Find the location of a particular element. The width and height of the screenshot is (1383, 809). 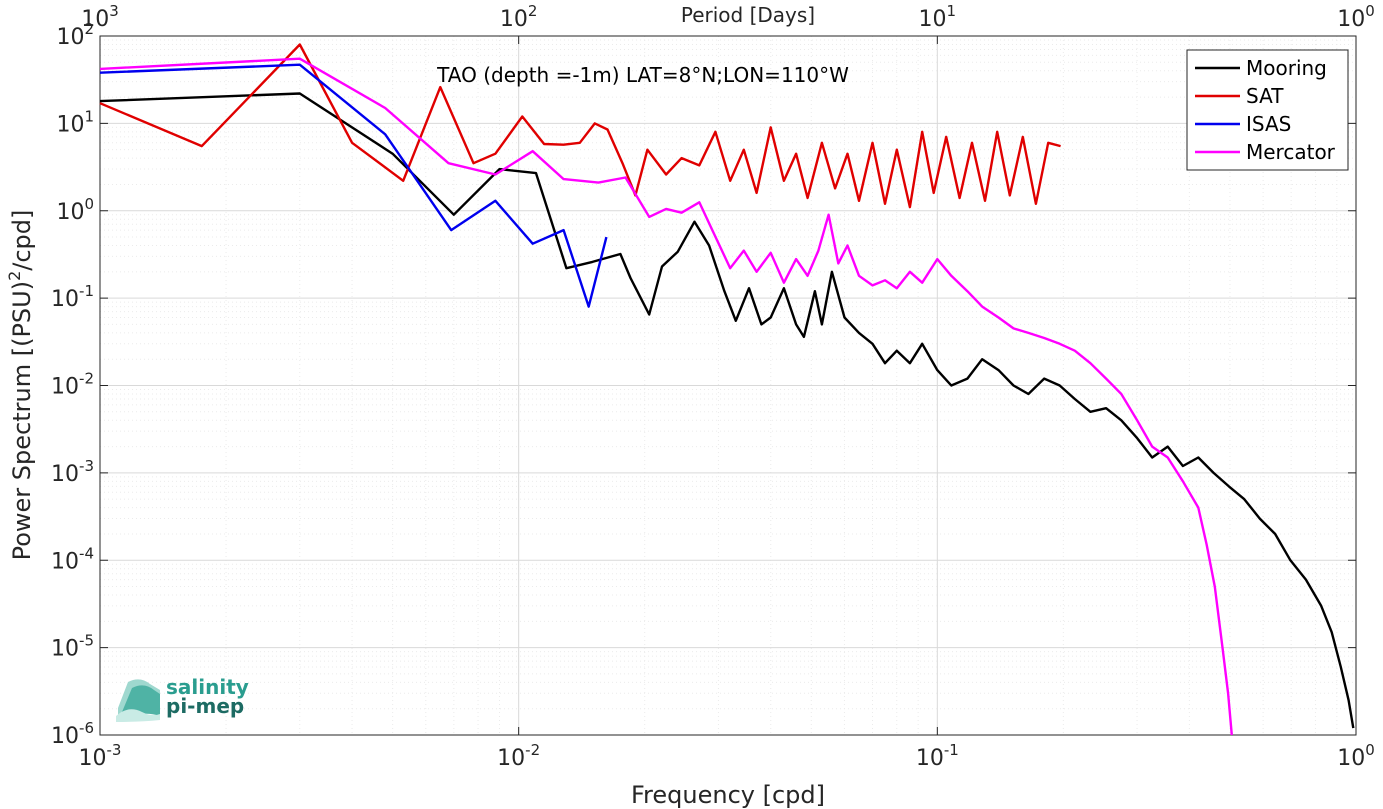

y-tick-label: 10⁻¹ is located at coordinates (72, 297).